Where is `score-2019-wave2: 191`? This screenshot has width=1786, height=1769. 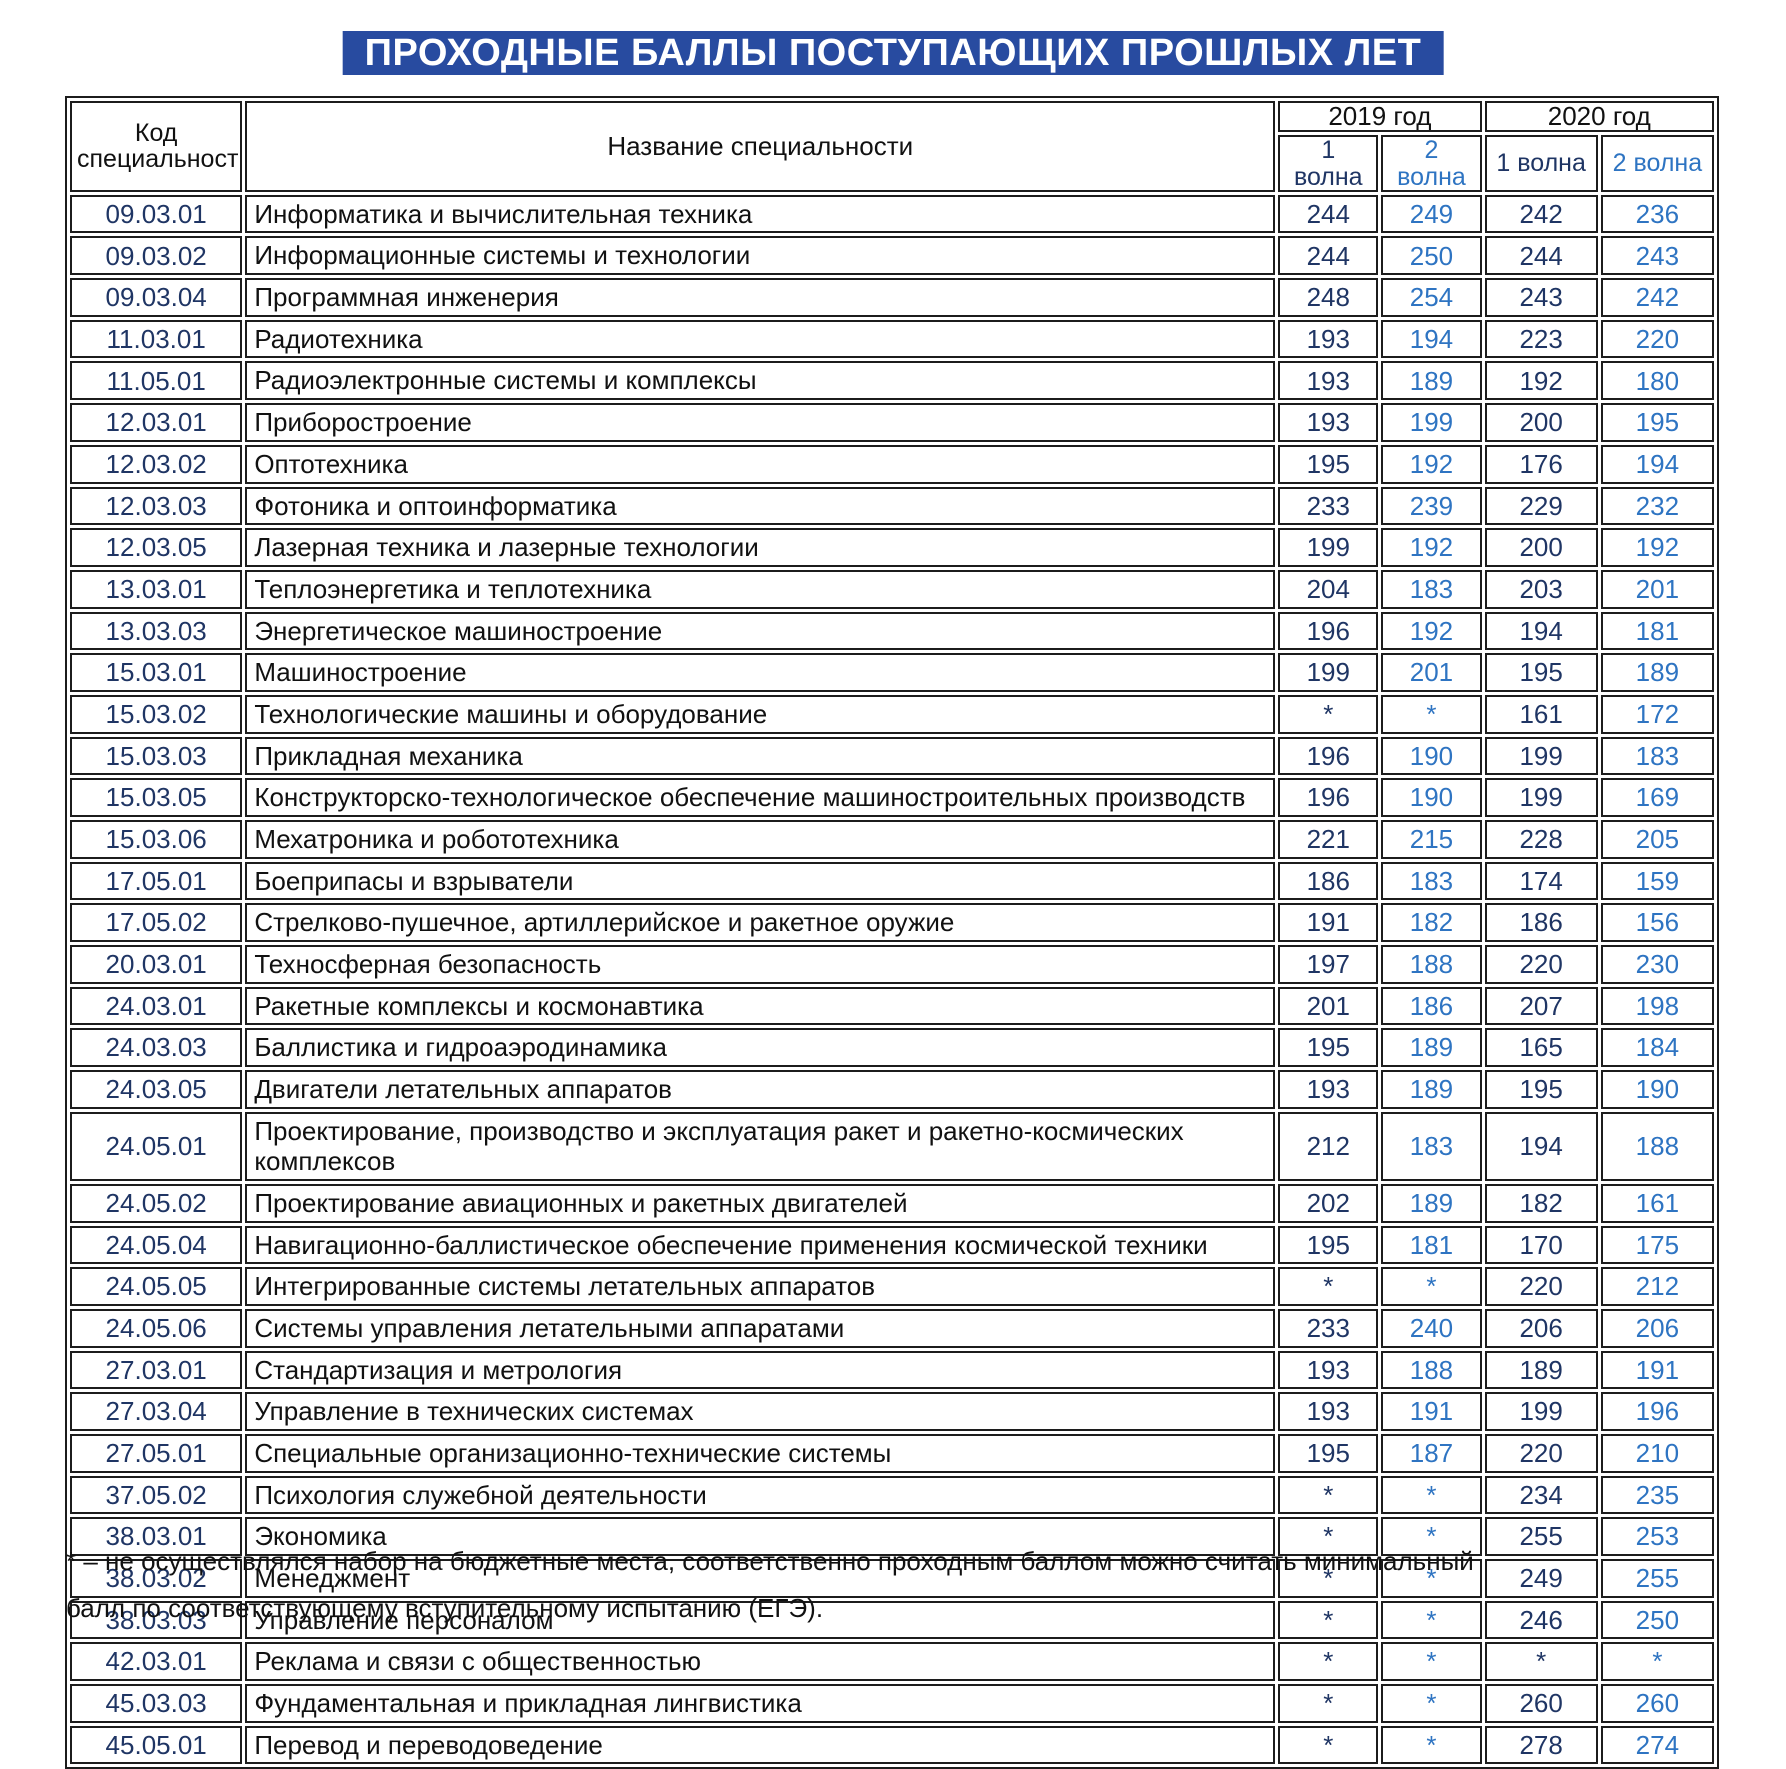 score-2019-wave2: 191 is located at coordinates (1431, 1411).